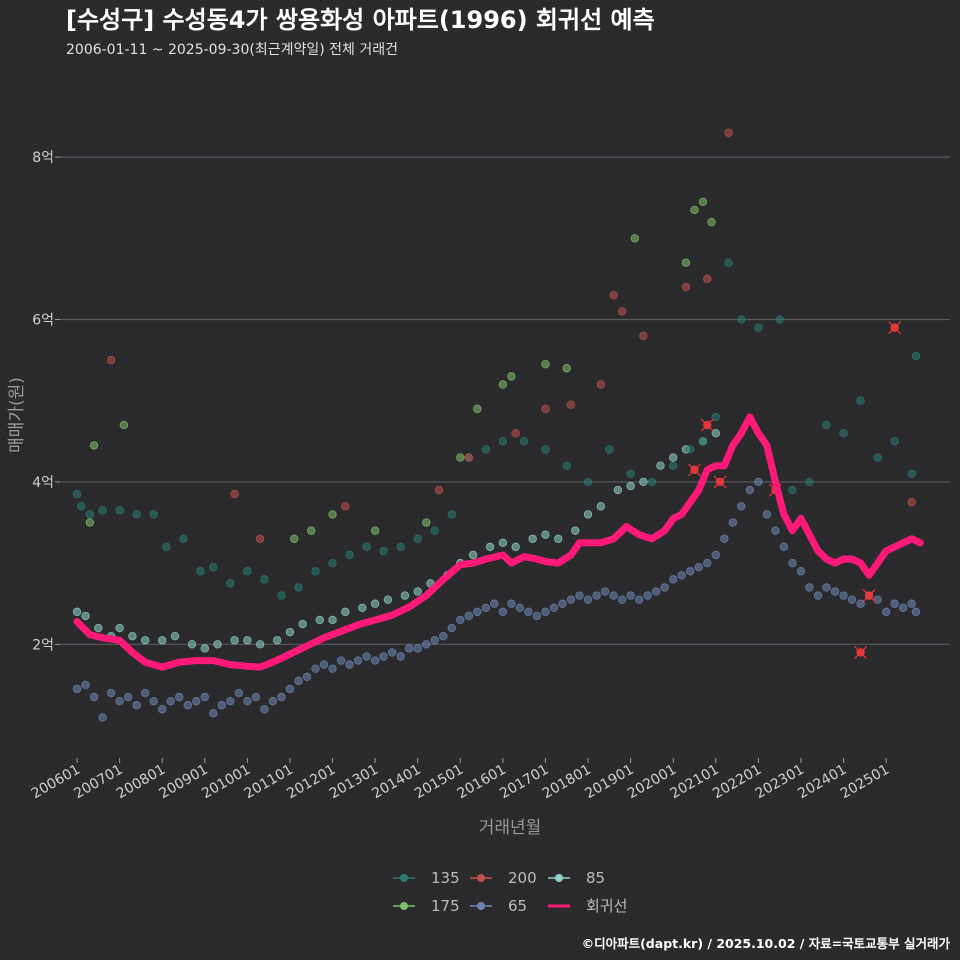  Describe the element at coordinates (426, 878) in the screenshot. I see `legend-item-0: 135` at that location.